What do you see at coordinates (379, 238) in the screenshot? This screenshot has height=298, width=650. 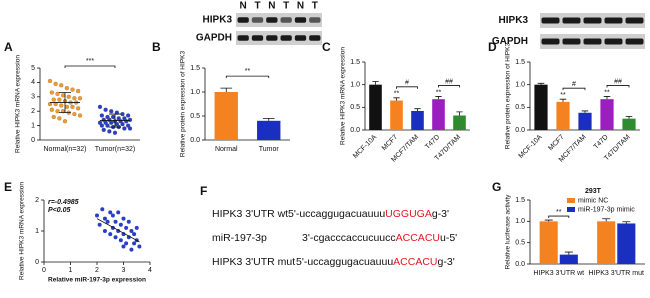 I see `sequence: 3'-cgacccaccucuuccACCACUu-5'` at bounding box center [379, 238].